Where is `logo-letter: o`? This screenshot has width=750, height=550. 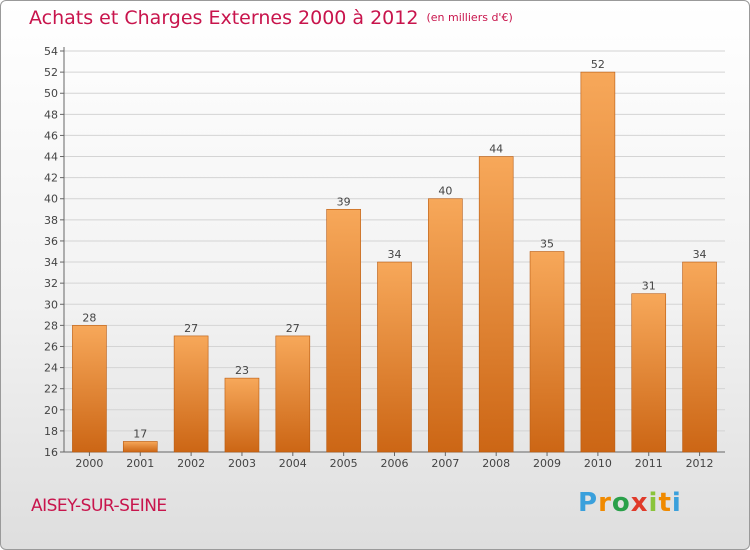 logo-letter: o is located at coordinates (621, 503).